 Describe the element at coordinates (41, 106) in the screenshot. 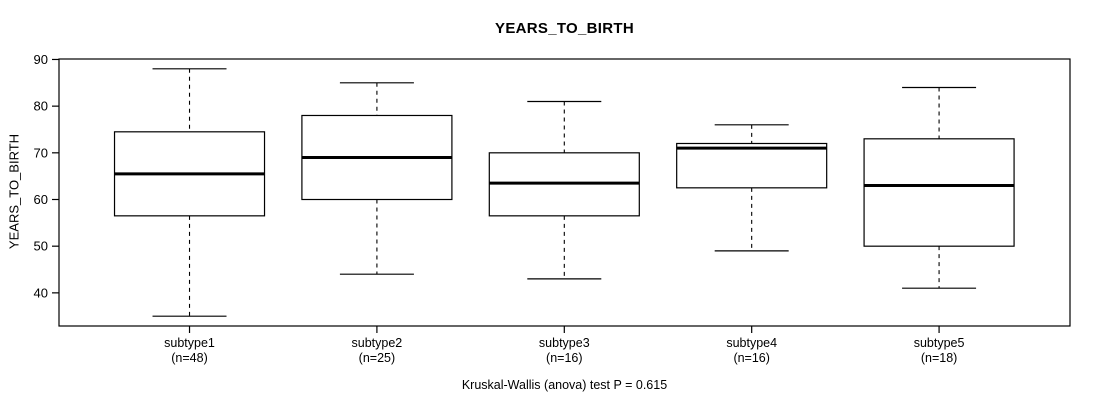

I see `y-tick-label: 80` at that location.